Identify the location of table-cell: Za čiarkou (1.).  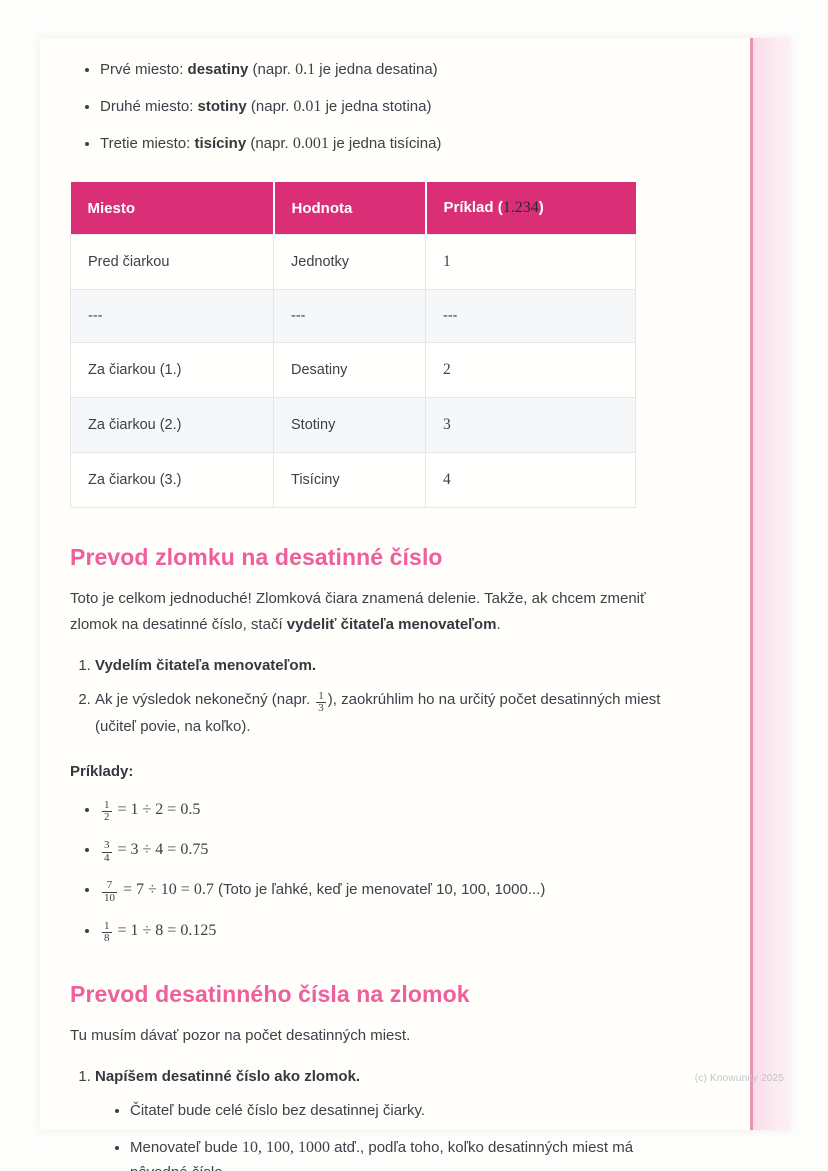
(172, 370).